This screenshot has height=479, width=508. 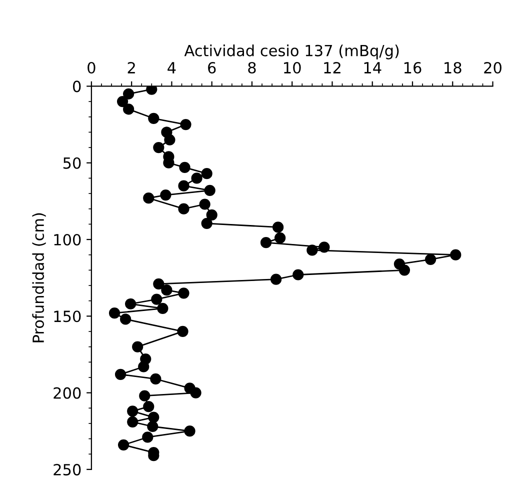 What do you see at coordinates (172, 68) in the screenshot?
I see `x-tick-label: 4` at bounding box center [172, 68].